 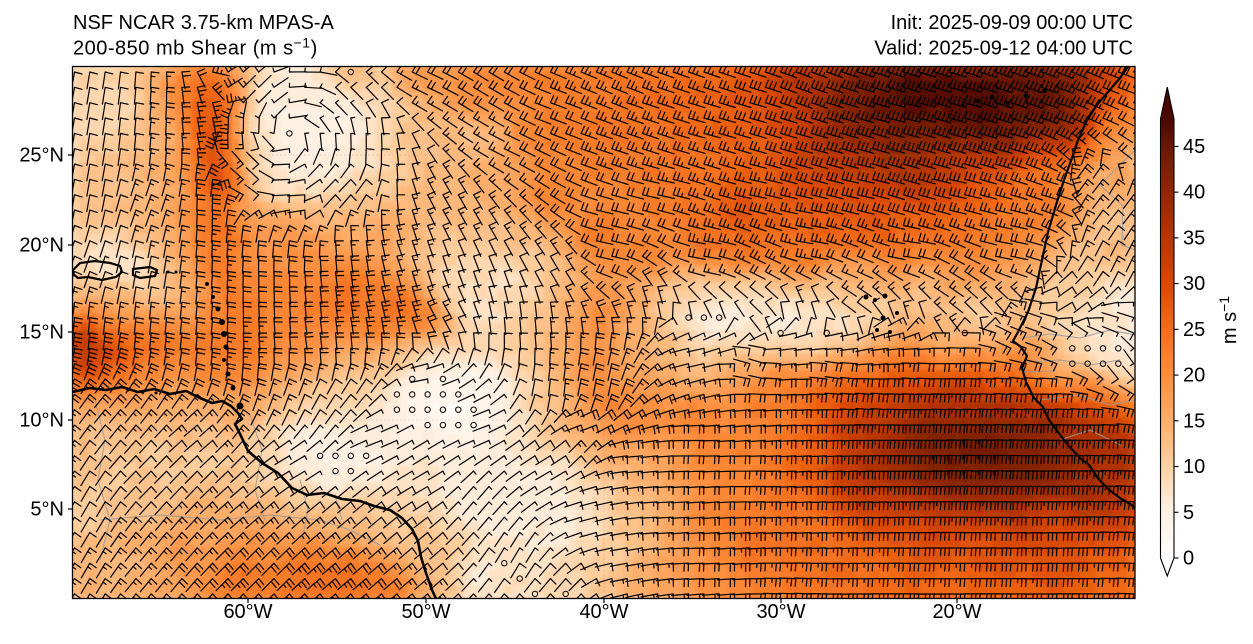 I want to click on svg-text: 20°N, so click(x=41, y=246).